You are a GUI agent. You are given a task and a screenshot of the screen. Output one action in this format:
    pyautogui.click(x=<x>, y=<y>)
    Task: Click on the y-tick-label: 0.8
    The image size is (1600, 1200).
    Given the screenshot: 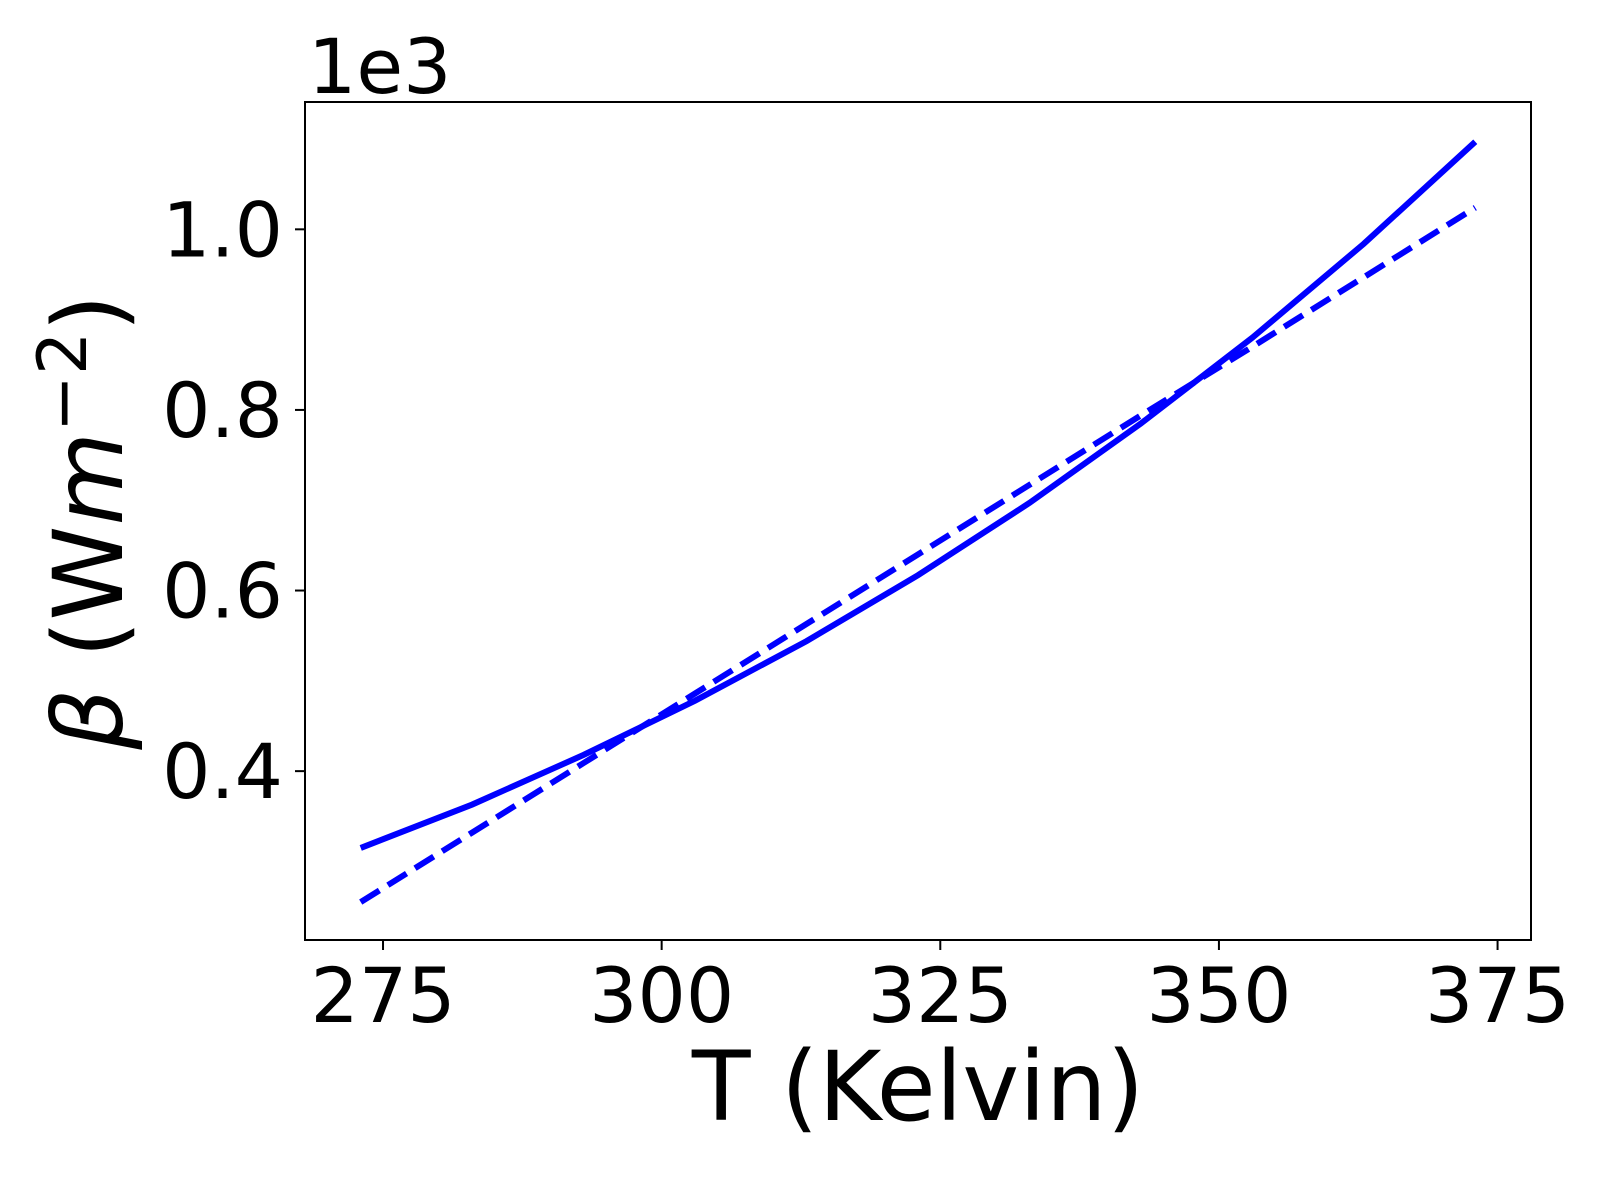 What is the action you would take?
    pyautogui.click(x=222, y=410)
    